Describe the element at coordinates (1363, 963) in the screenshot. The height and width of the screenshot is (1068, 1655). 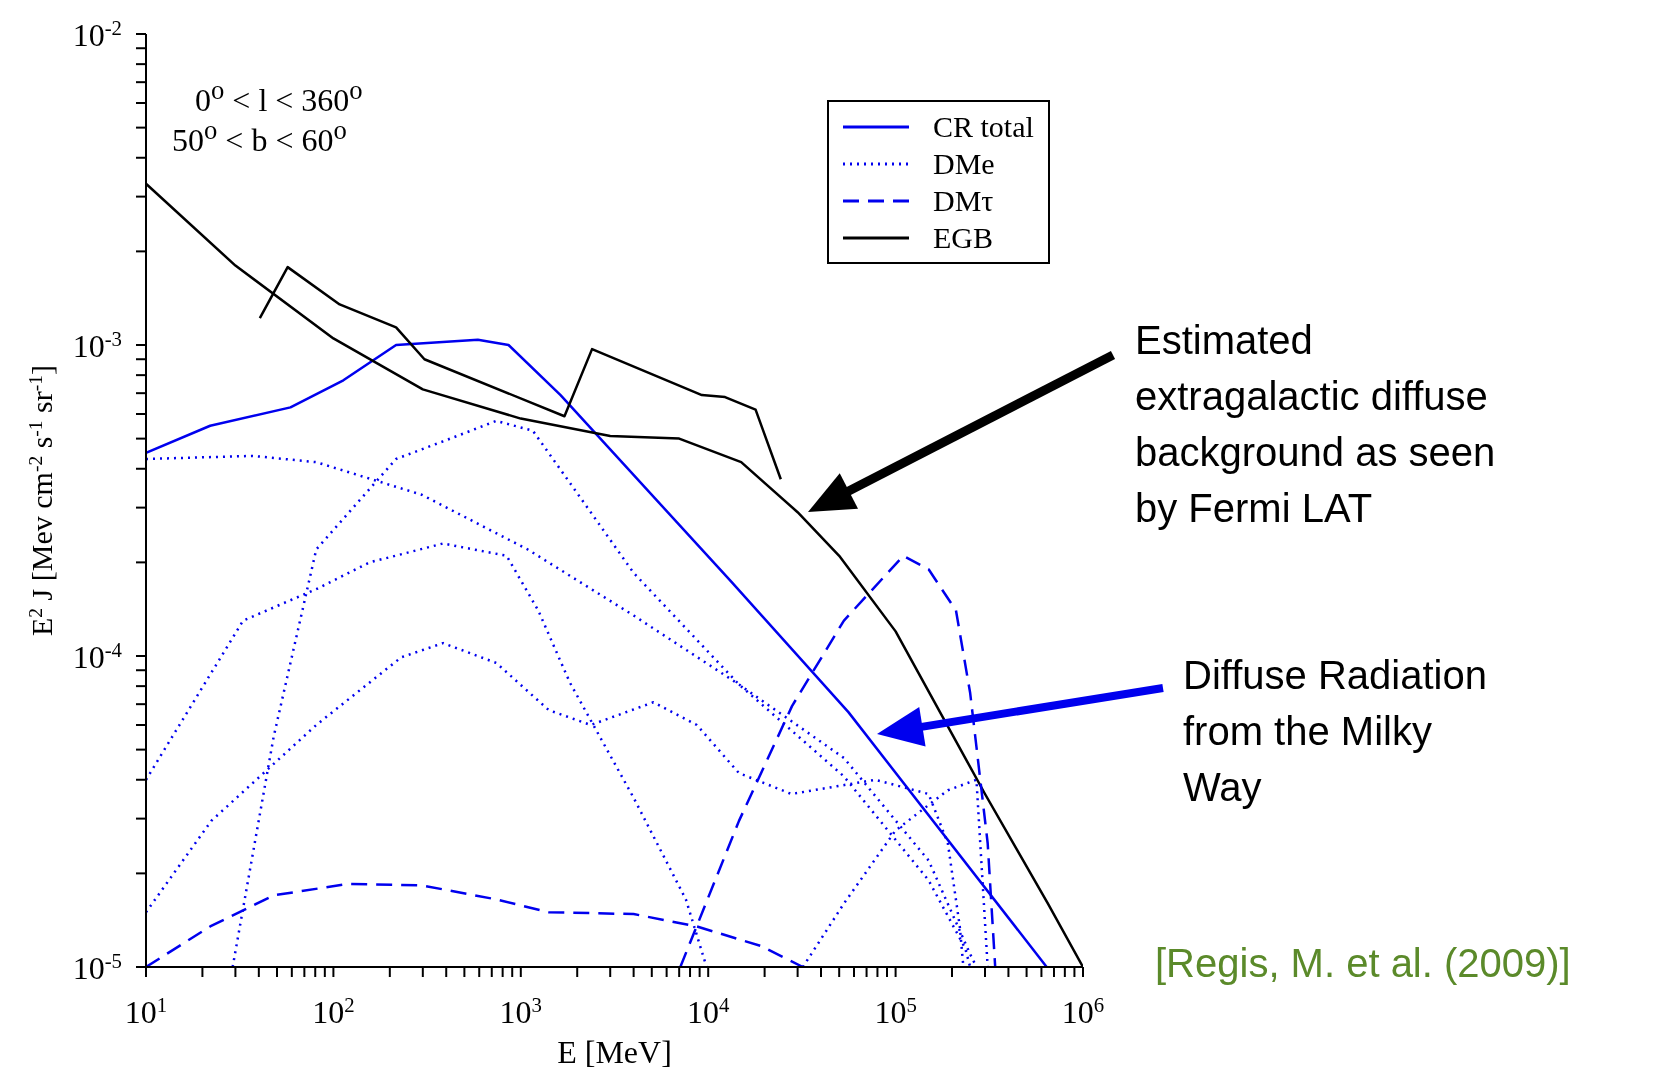
I see `text: [Regis, M. et al. (2009)]` at that location.